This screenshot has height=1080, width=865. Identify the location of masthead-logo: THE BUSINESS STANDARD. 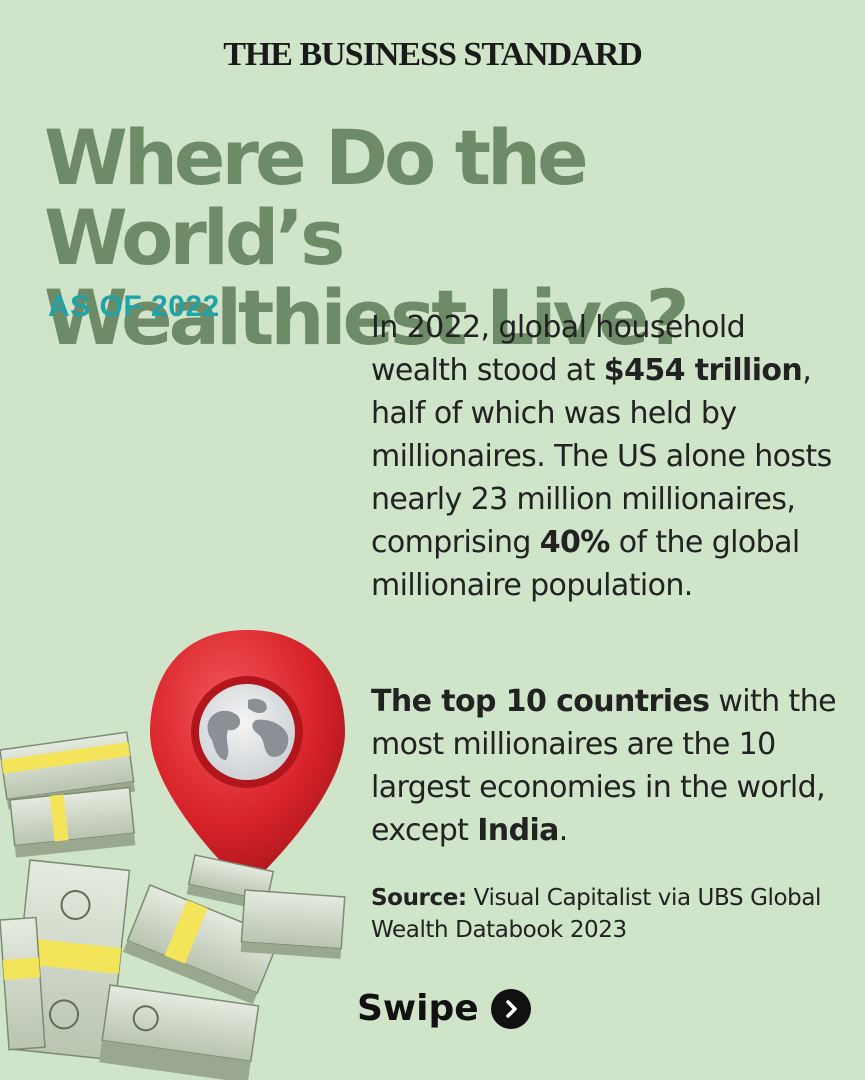
(433, 54).